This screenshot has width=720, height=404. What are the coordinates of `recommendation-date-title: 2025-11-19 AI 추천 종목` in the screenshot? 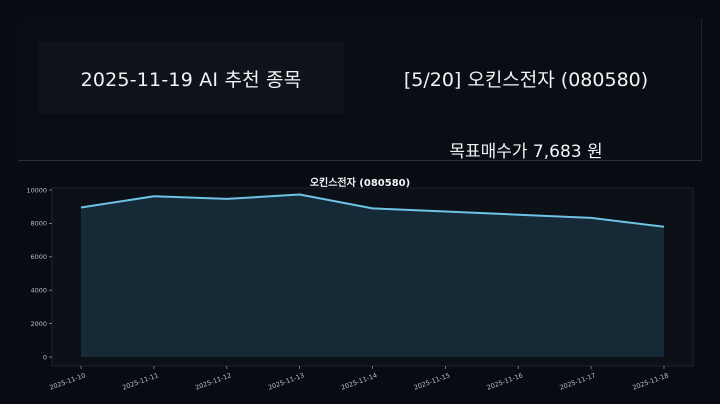 It's located at (191, 78).